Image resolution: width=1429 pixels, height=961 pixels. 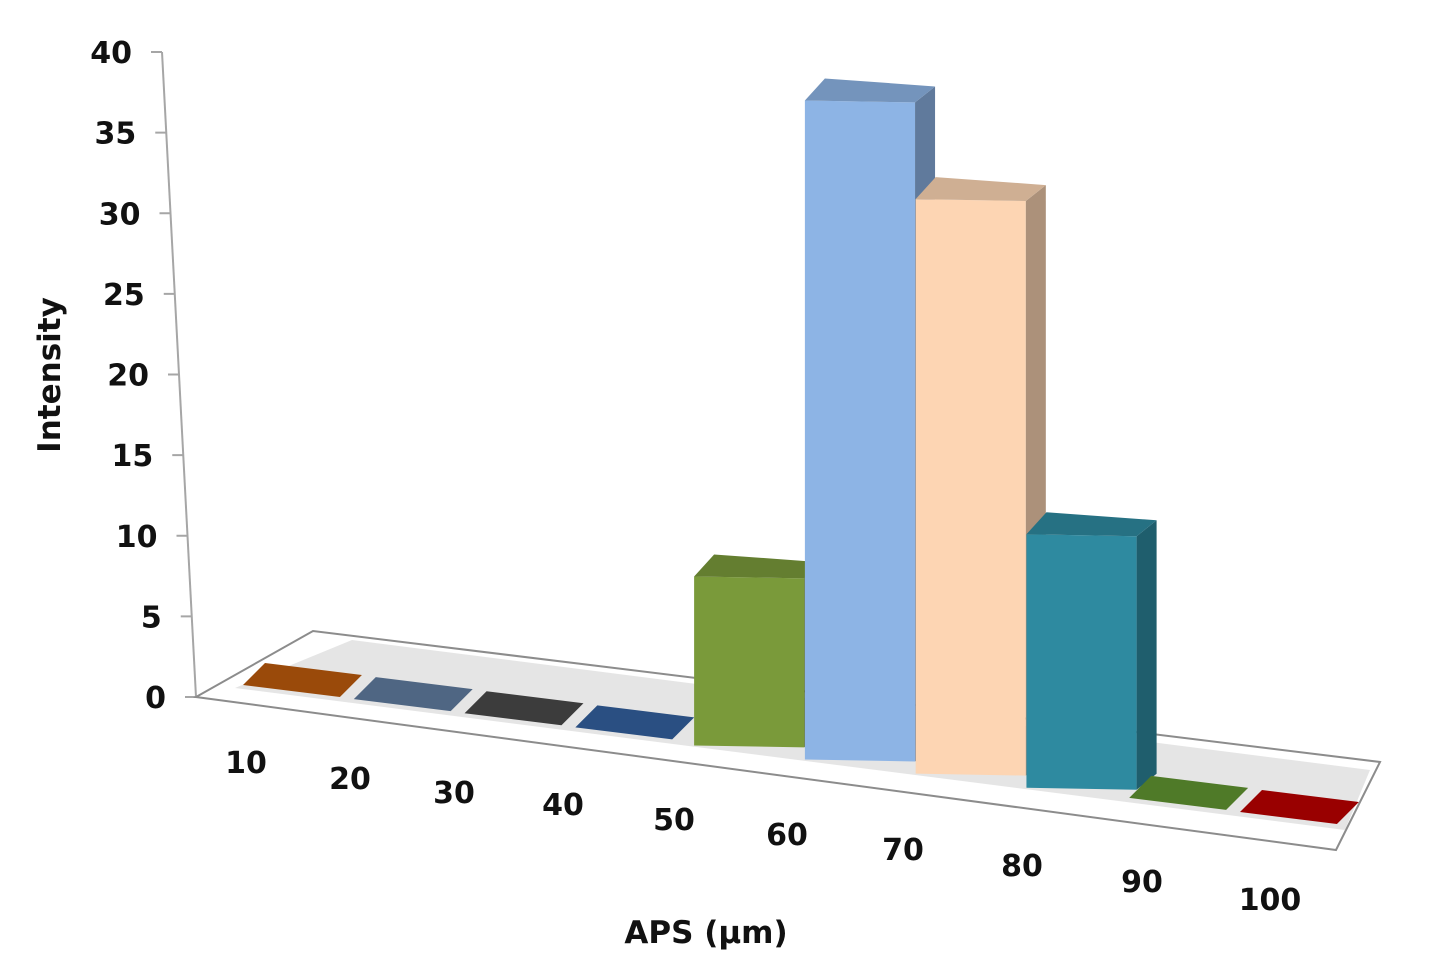 I want to click on x-tick-label: 30, so click(x=454, y=793).